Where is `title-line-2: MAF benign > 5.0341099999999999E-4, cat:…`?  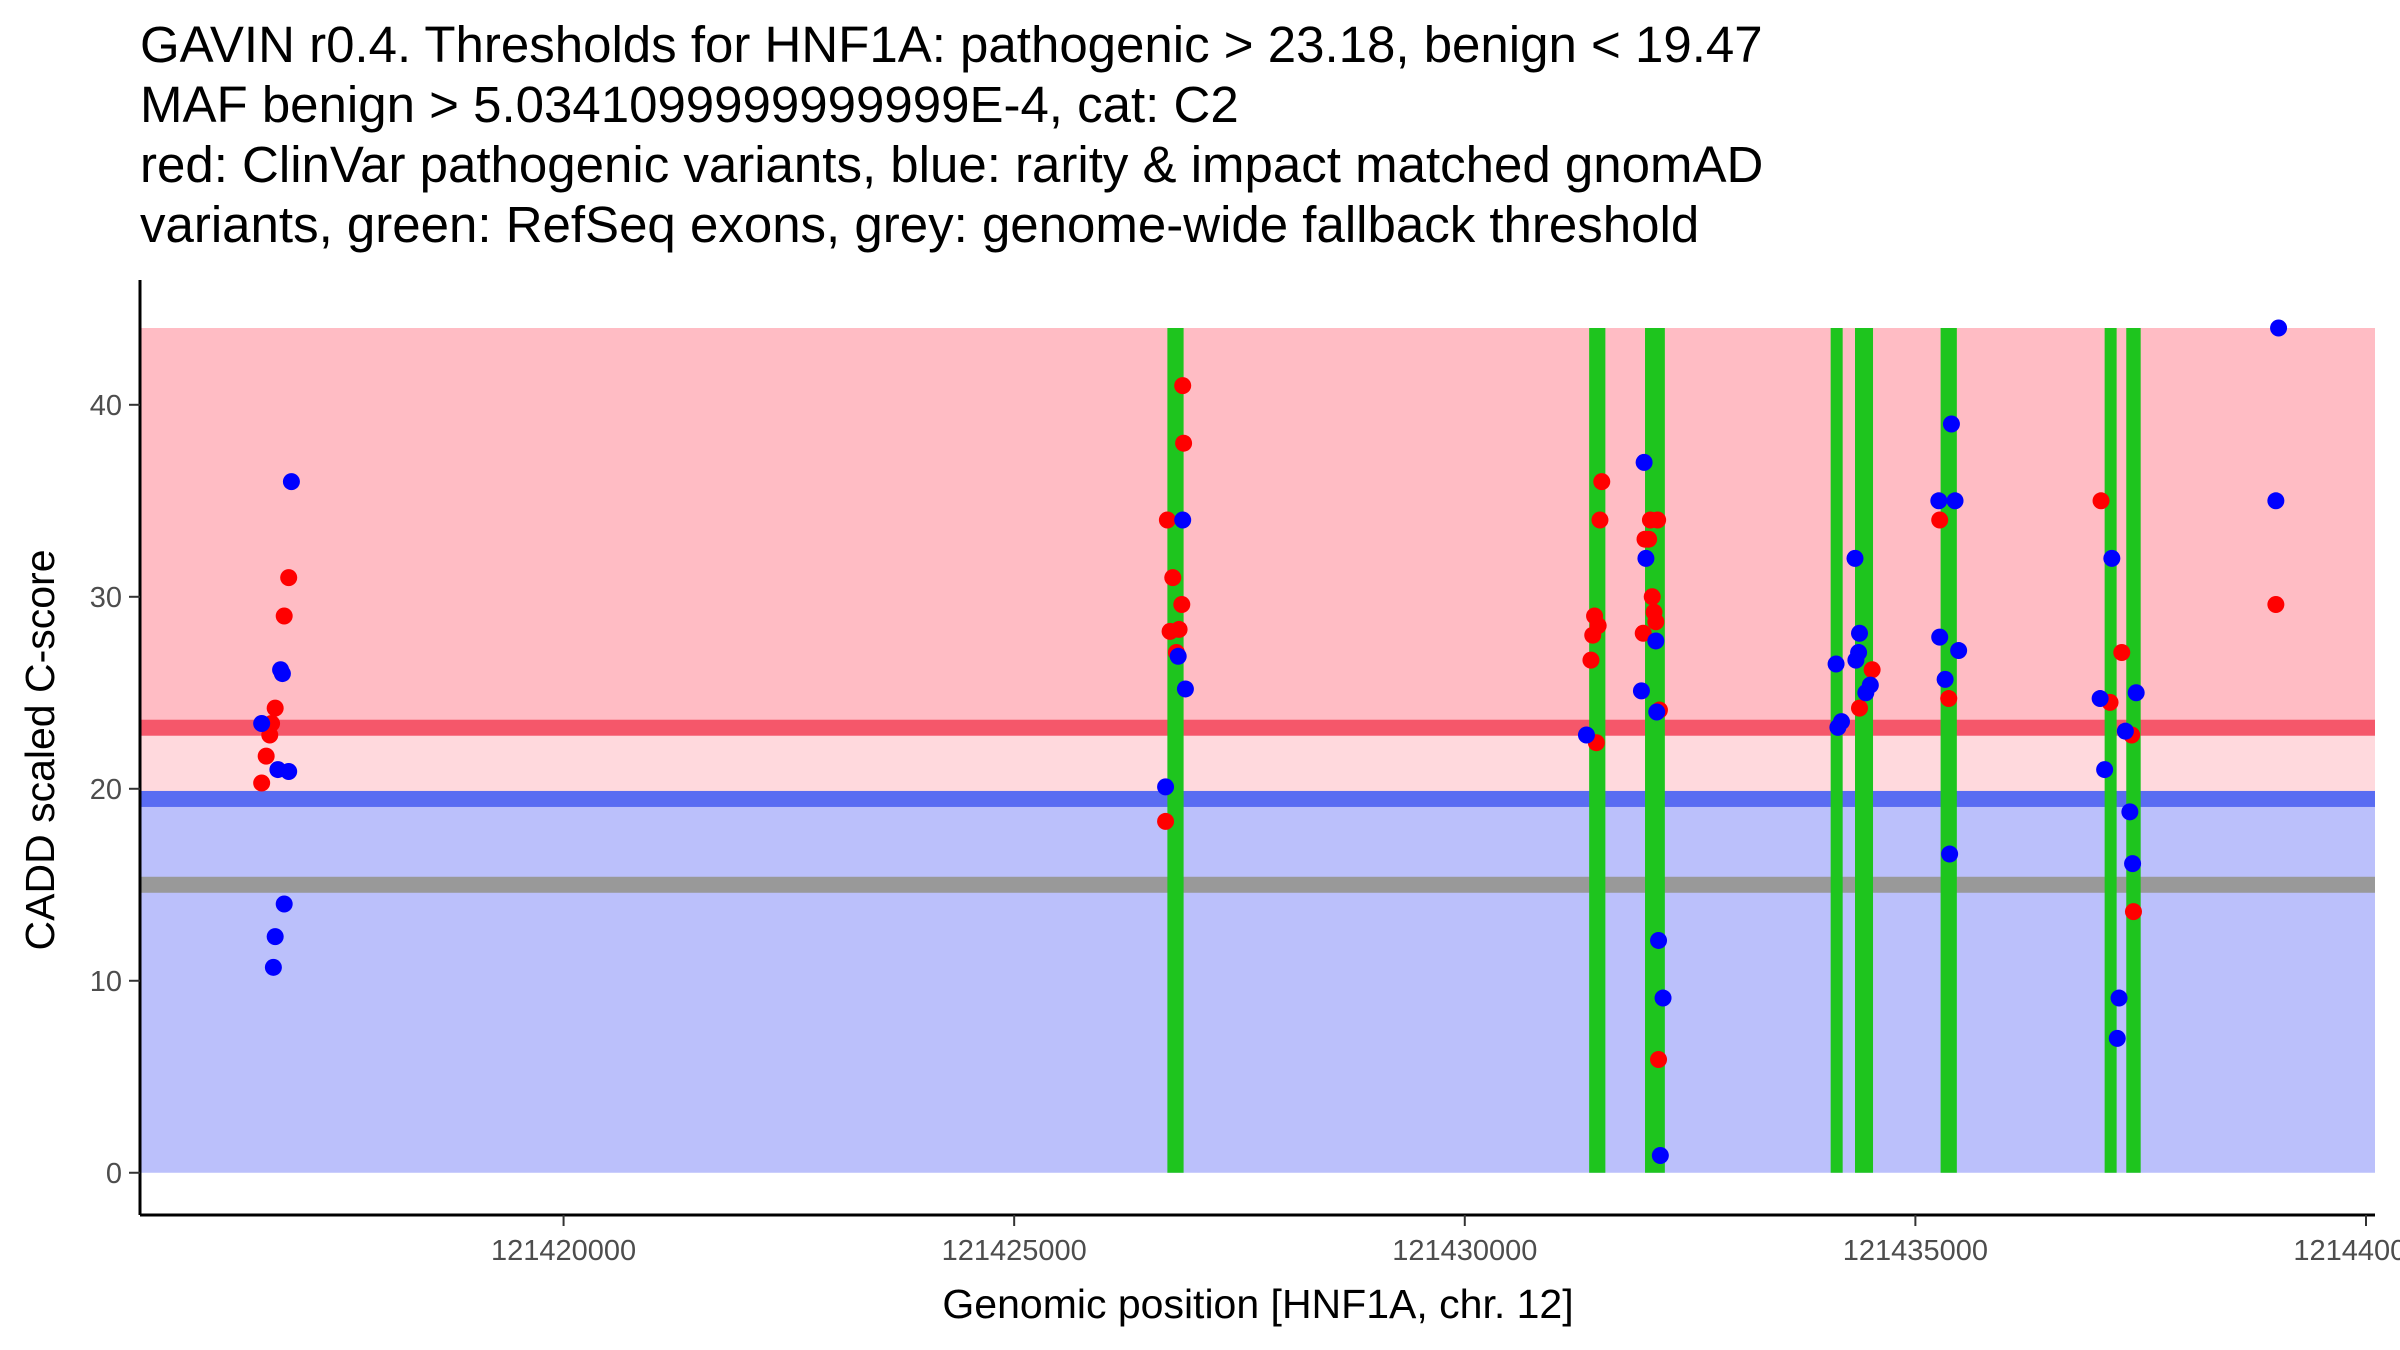
title-line-2: MAF benign > 5.0341099999999999E-4, cat:… is located at coordinates (689, 104).